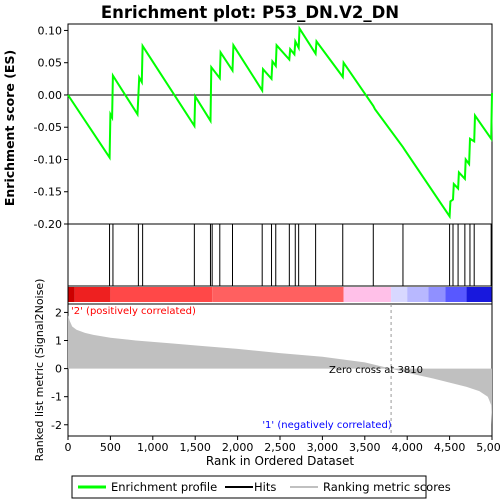 The width and height of the screenshot is (500, 500). What do you see at coordinates (407, 447) in the screenshot?
I see `rank-xtick-label: 4,000` at bounding box center [407, 447].